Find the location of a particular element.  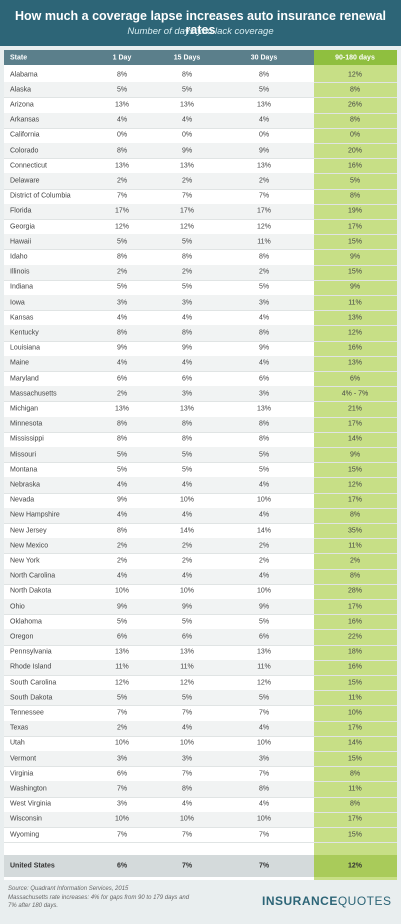

row-label: Missouri is located at coordinates (23, 455).